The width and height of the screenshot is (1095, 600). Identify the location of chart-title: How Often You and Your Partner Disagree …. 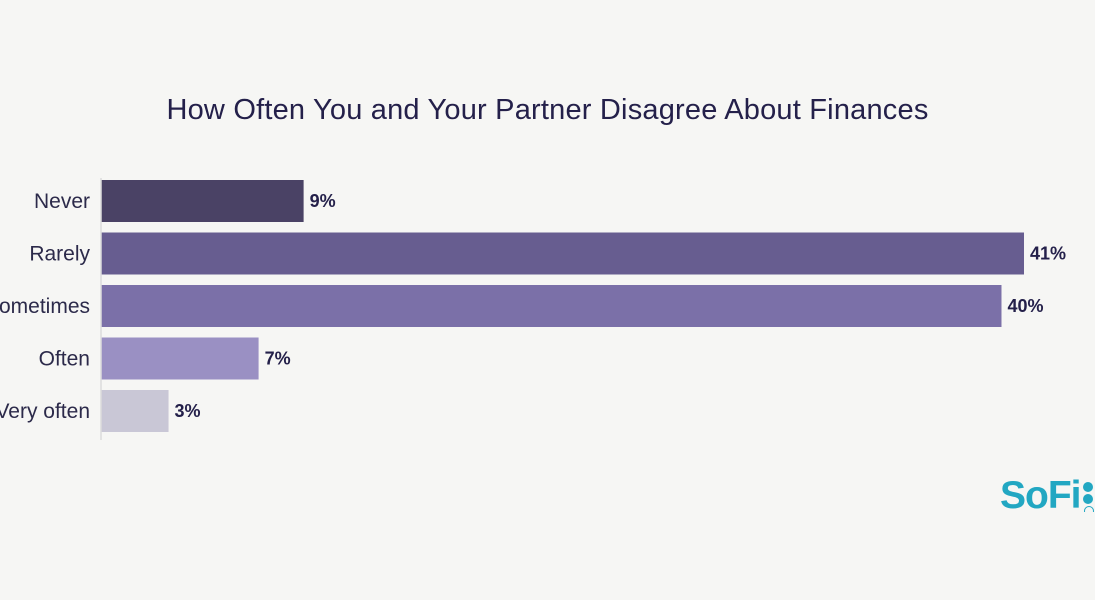
(547, 110).